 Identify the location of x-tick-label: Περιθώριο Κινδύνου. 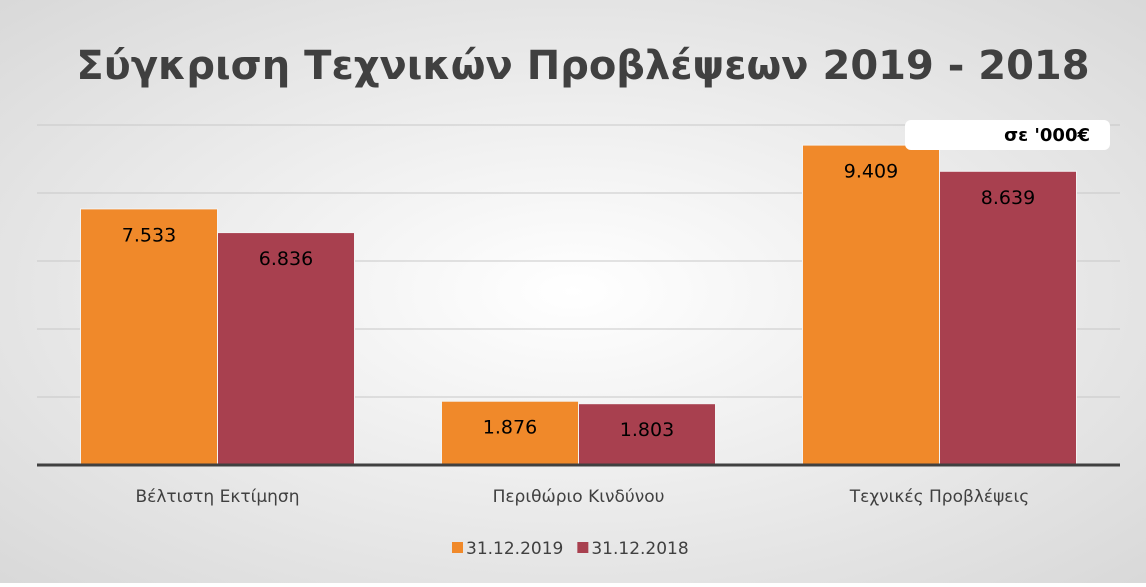
(579, 497).